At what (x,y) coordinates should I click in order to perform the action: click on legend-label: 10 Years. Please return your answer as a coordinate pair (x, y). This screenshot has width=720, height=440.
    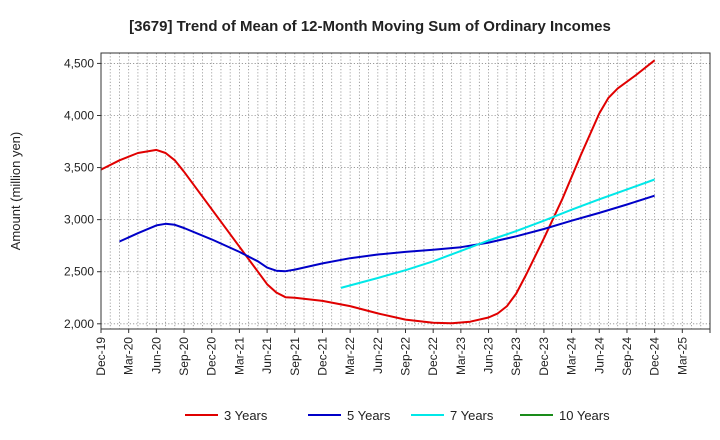
    Looking at the image, I should click on (584, 415).